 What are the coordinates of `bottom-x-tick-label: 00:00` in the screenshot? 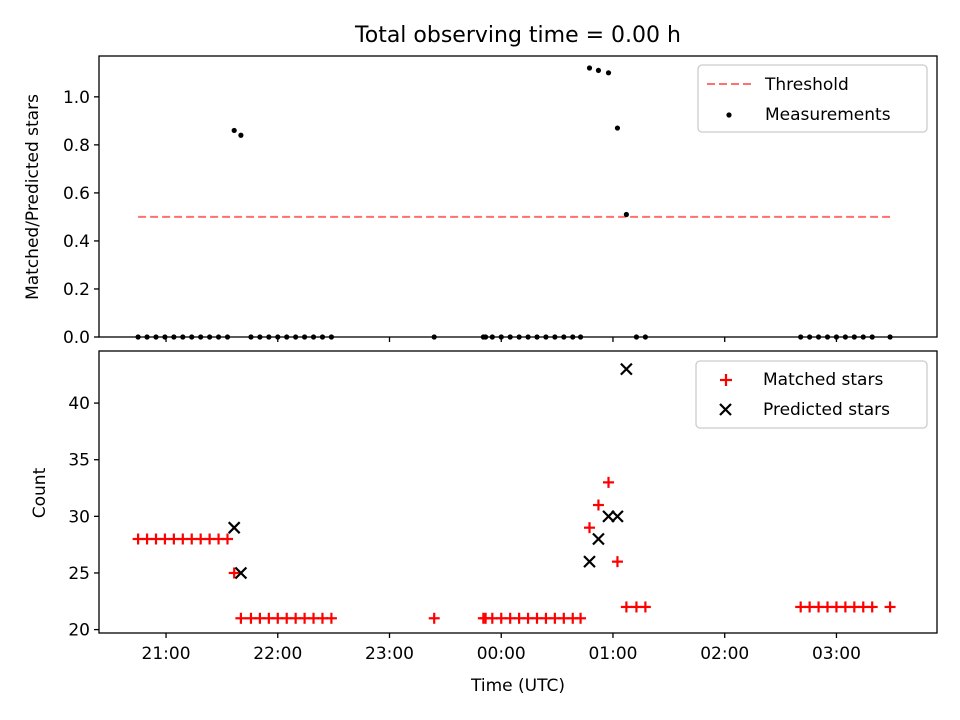 It's located at (501, 654).